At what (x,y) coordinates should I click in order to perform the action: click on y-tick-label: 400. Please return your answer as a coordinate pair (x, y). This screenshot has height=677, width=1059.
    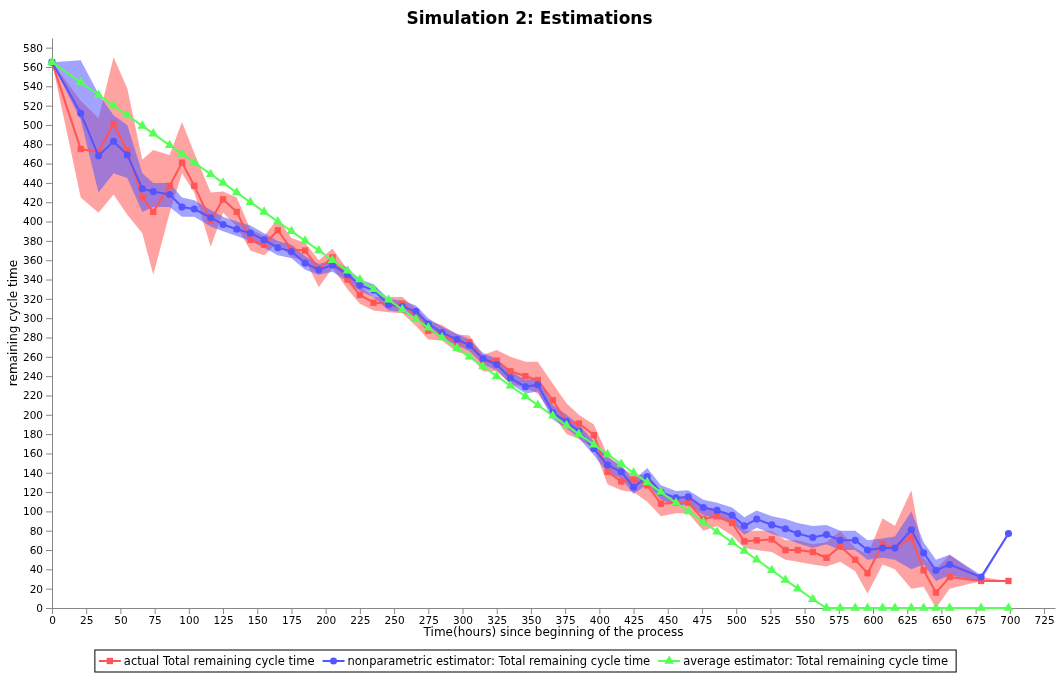
    Looking at the image, I should click on (32, 221).